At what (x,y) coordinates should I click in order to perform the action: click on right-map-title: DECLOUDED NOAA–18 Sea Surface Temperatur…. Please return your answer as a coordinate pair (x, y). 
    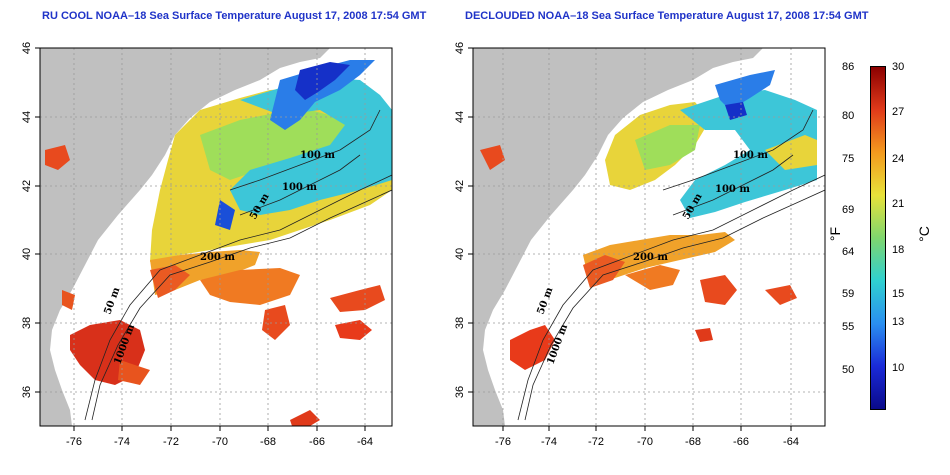
    Looking at the image, I should click on (667, 16).